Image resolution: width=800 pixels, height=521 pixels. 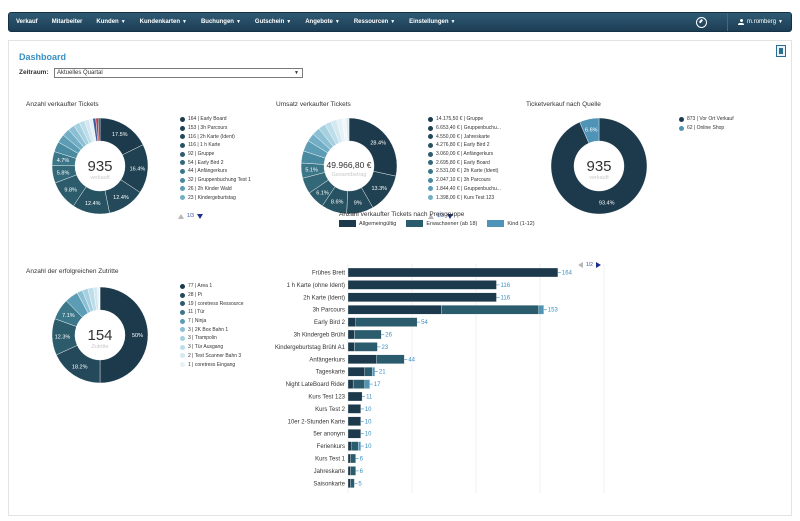 I want to click on legend-item: 3 | Tür Ausgang, so click(x=212, y=347).